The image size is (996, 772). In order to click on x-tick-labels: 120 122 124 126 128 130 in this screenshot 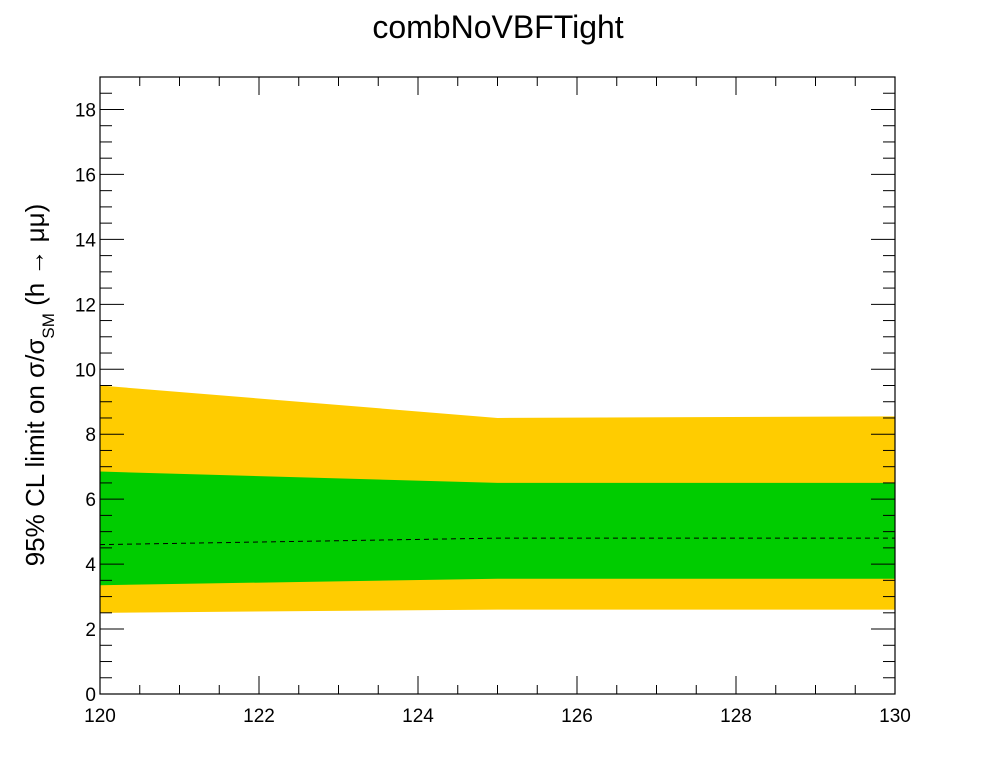, I will do `click(497, 716)`.